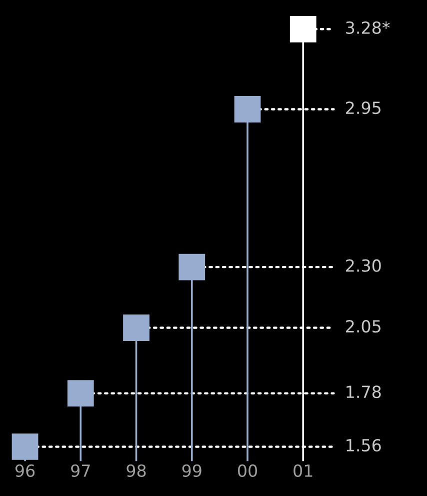 This screenshot has width=427, height=496. I want to click on x-tick-label: 01, so click(303, 470).